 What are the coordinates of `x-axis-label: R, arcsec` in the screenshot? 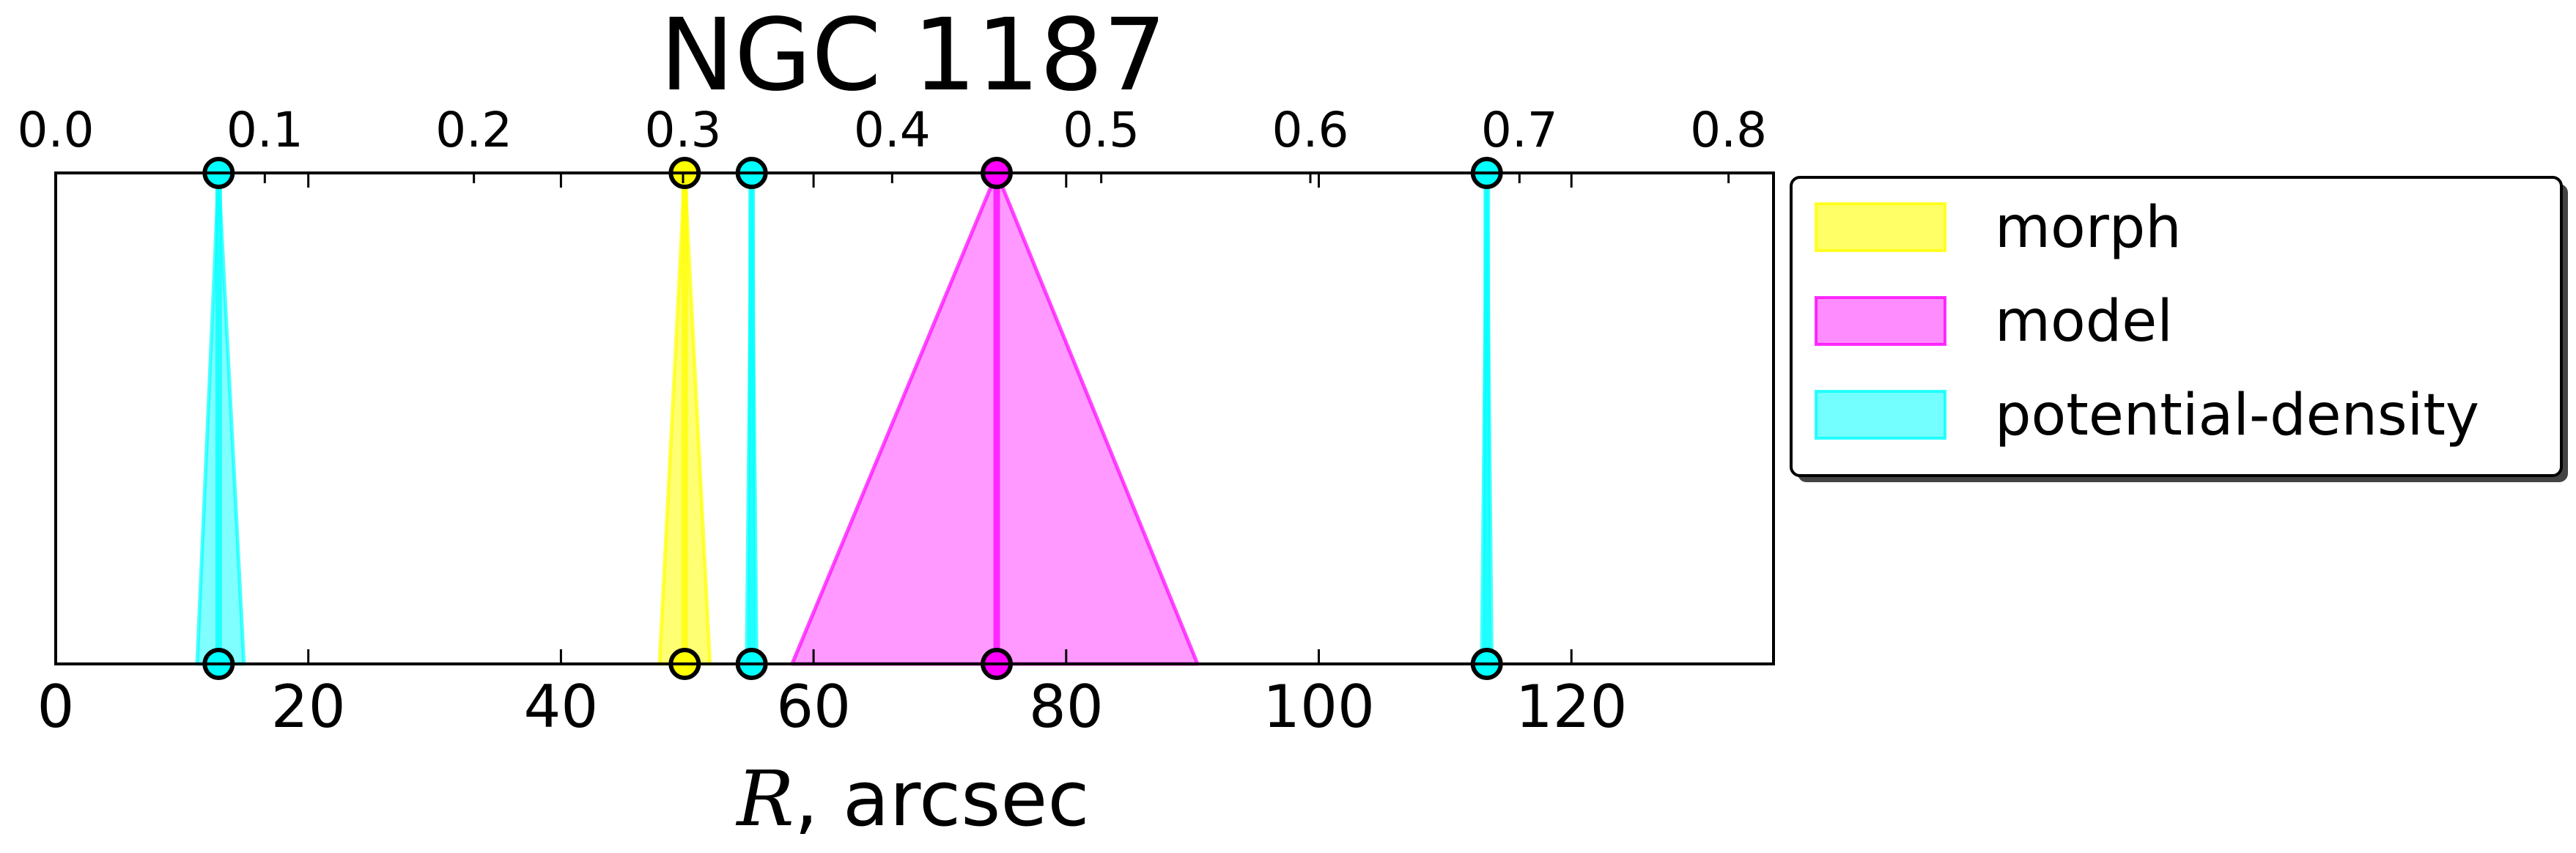 It's located at (912, 798).